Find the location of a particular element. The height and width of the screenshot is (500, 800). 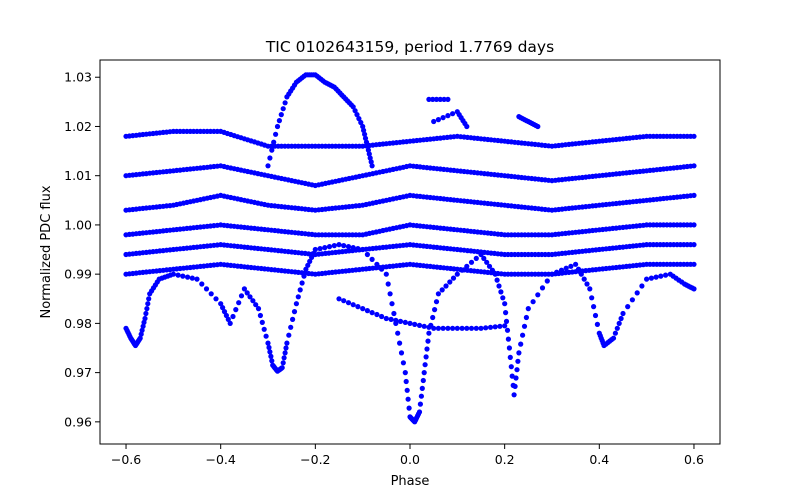

x-tick-label: −0.4 is located at coordinates (221, 459).